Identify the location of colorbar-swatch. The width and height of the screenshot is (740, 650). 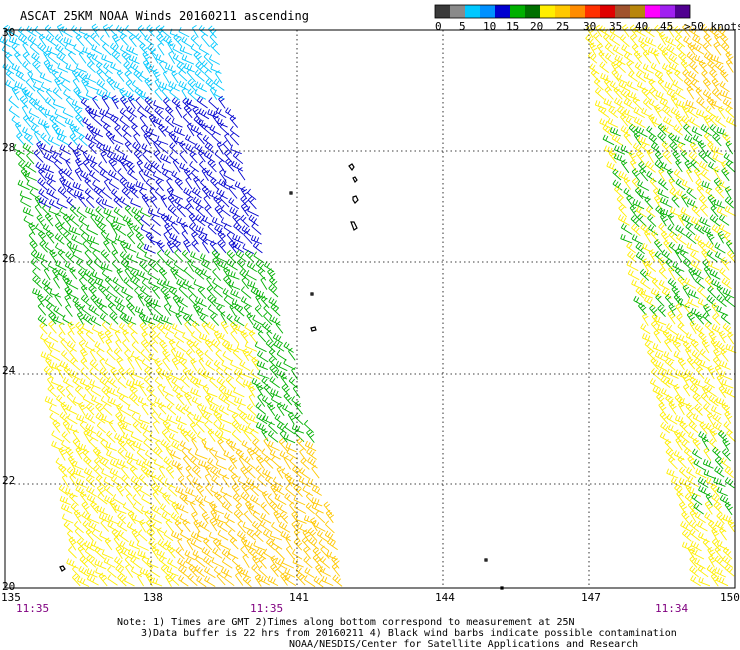
(457, 11).